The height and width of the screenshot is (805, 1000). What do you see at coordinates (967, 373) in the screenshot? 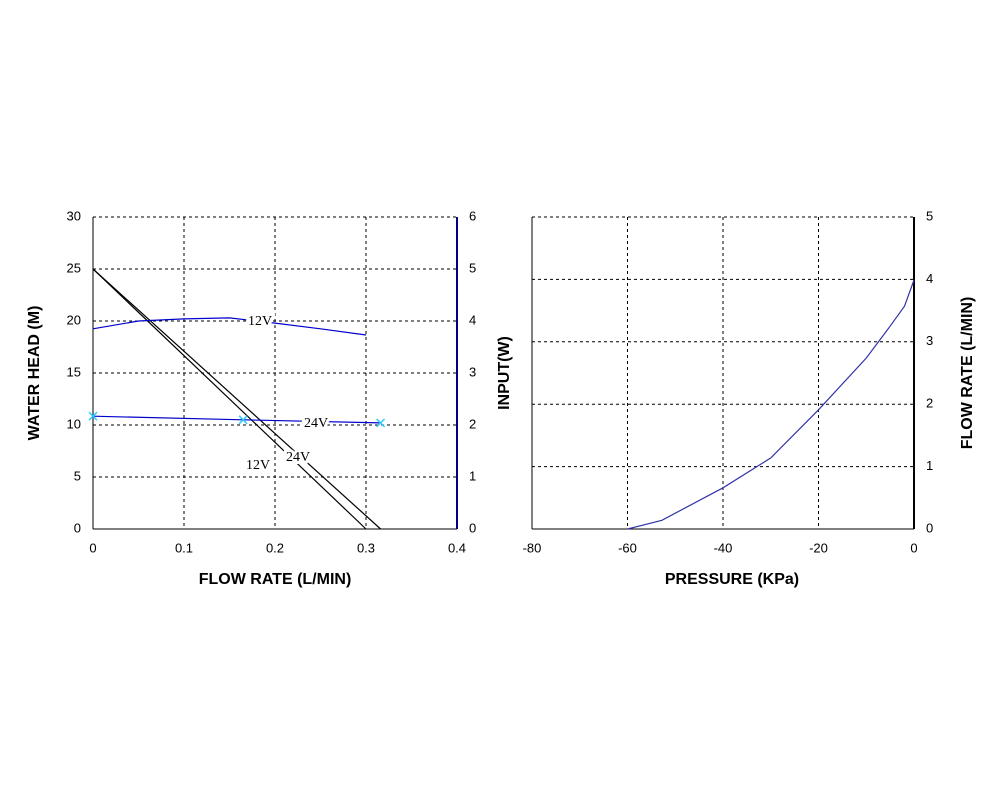
I see `y2-axis-title: FLOW RATE (L/MIN)` at bounding box center [967, 373].